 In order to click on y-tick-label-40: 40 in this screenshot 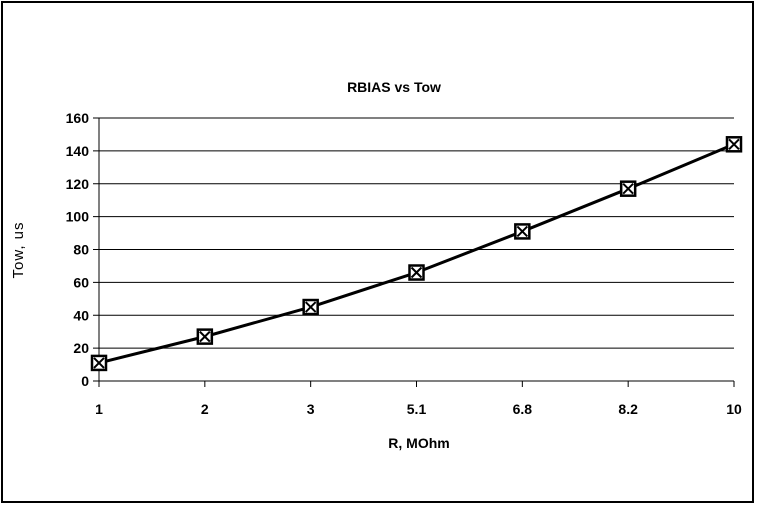, I will do `click(81, 315)`.